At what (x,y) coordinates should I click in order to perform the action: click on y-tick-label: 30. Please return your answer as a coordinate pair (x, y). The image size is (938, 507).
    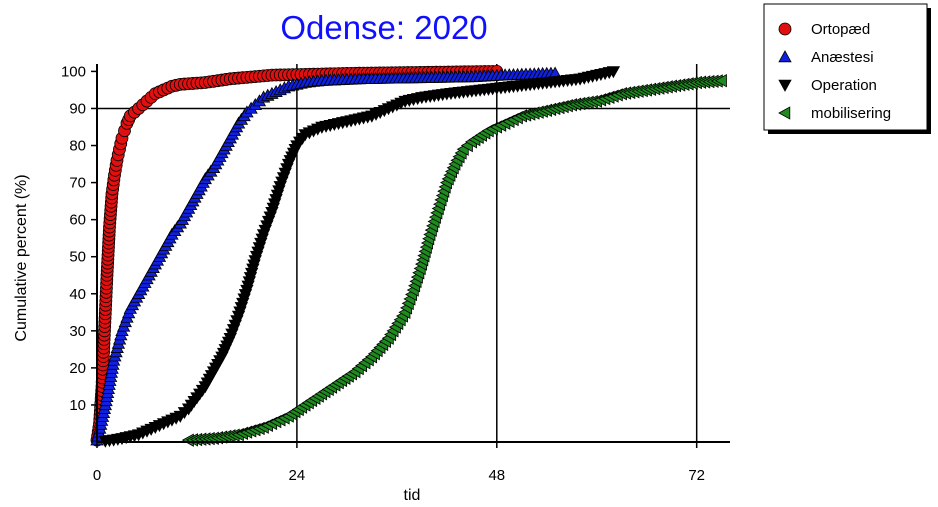
    Looking at the image, I should click on (77, 331).